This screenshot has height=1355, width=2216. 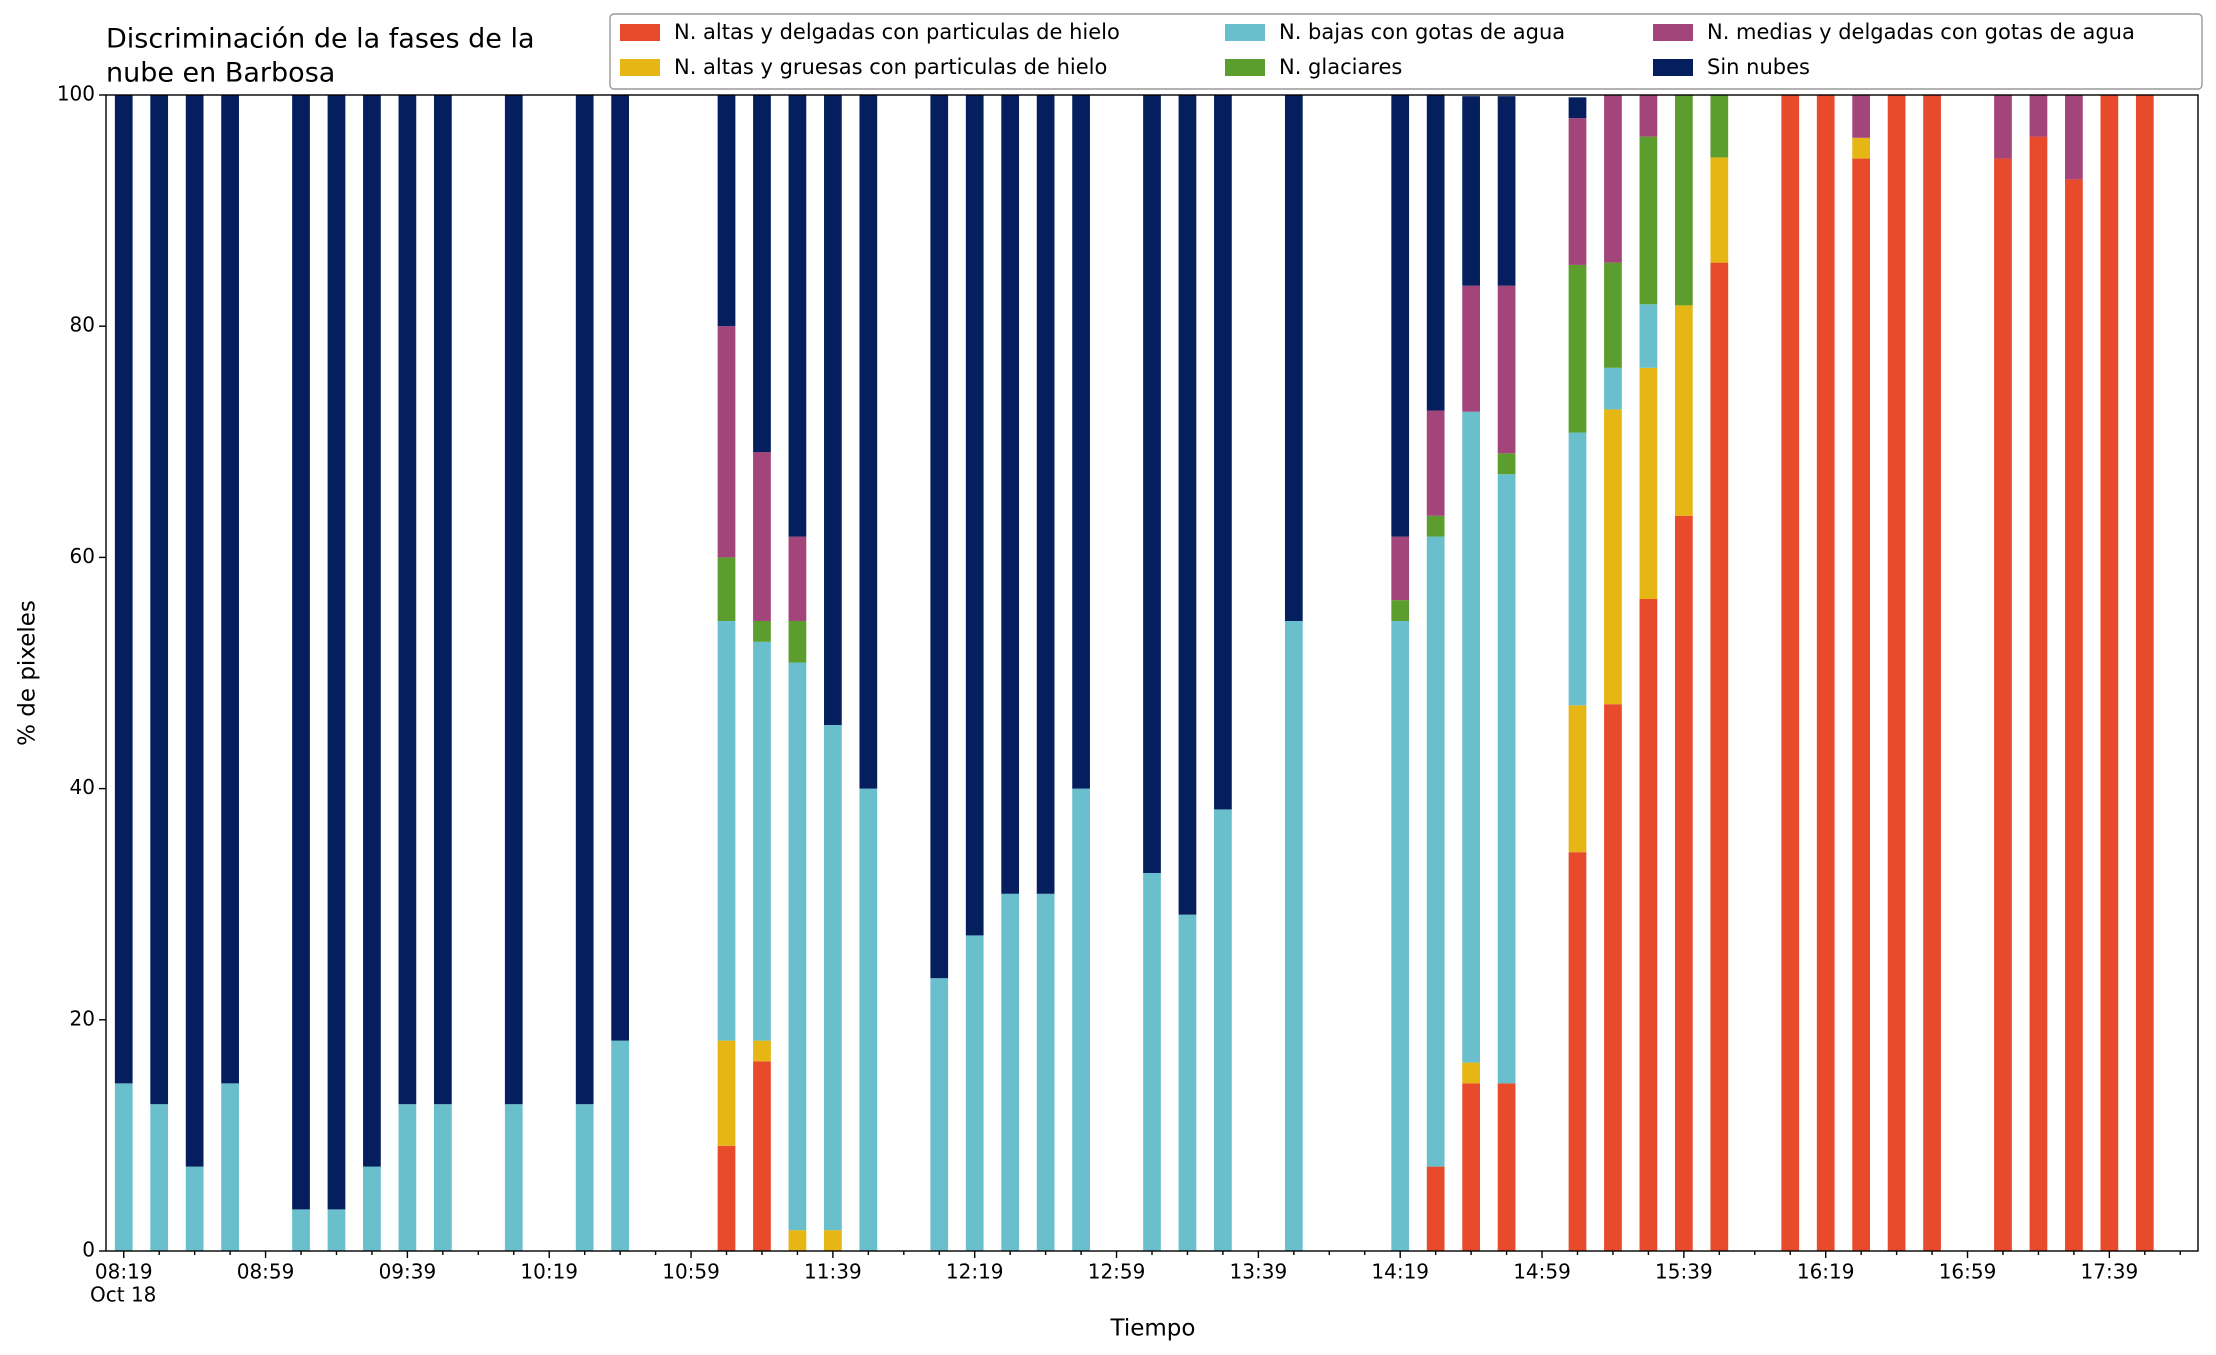 I want to click on legend-label: N. bajas con gotas de agua, so click(x=1422, y=32).